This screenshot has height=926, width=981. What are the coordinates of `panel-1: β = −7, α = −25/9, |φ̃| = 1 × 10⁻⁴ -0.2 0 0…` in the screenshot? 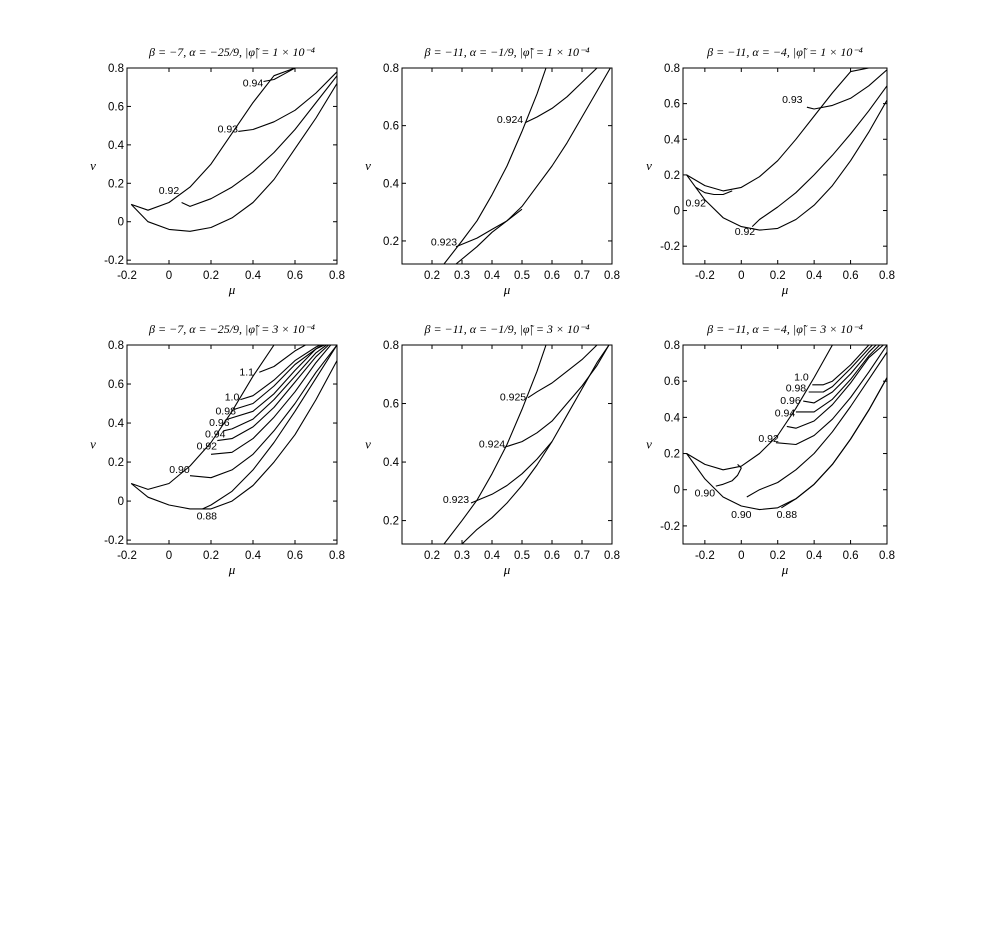 It's located at (217, 171).